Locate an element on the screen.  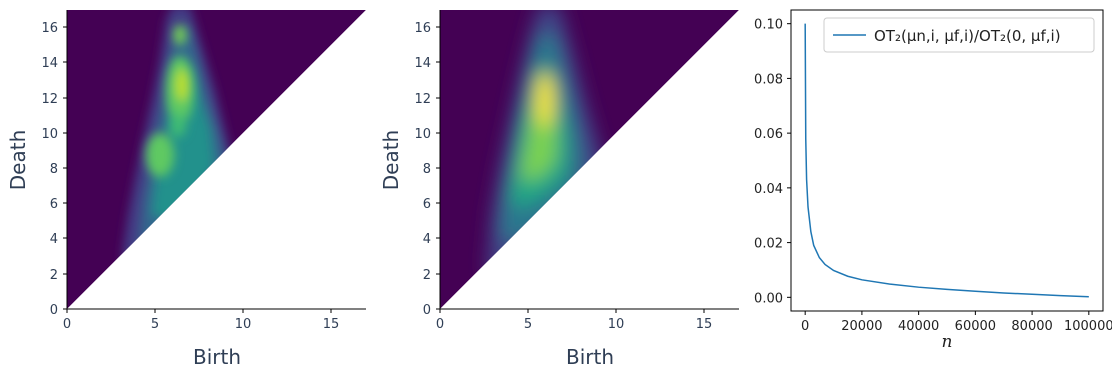
heatmap-1-x-label: Birth is located at coordinates (217, 357).